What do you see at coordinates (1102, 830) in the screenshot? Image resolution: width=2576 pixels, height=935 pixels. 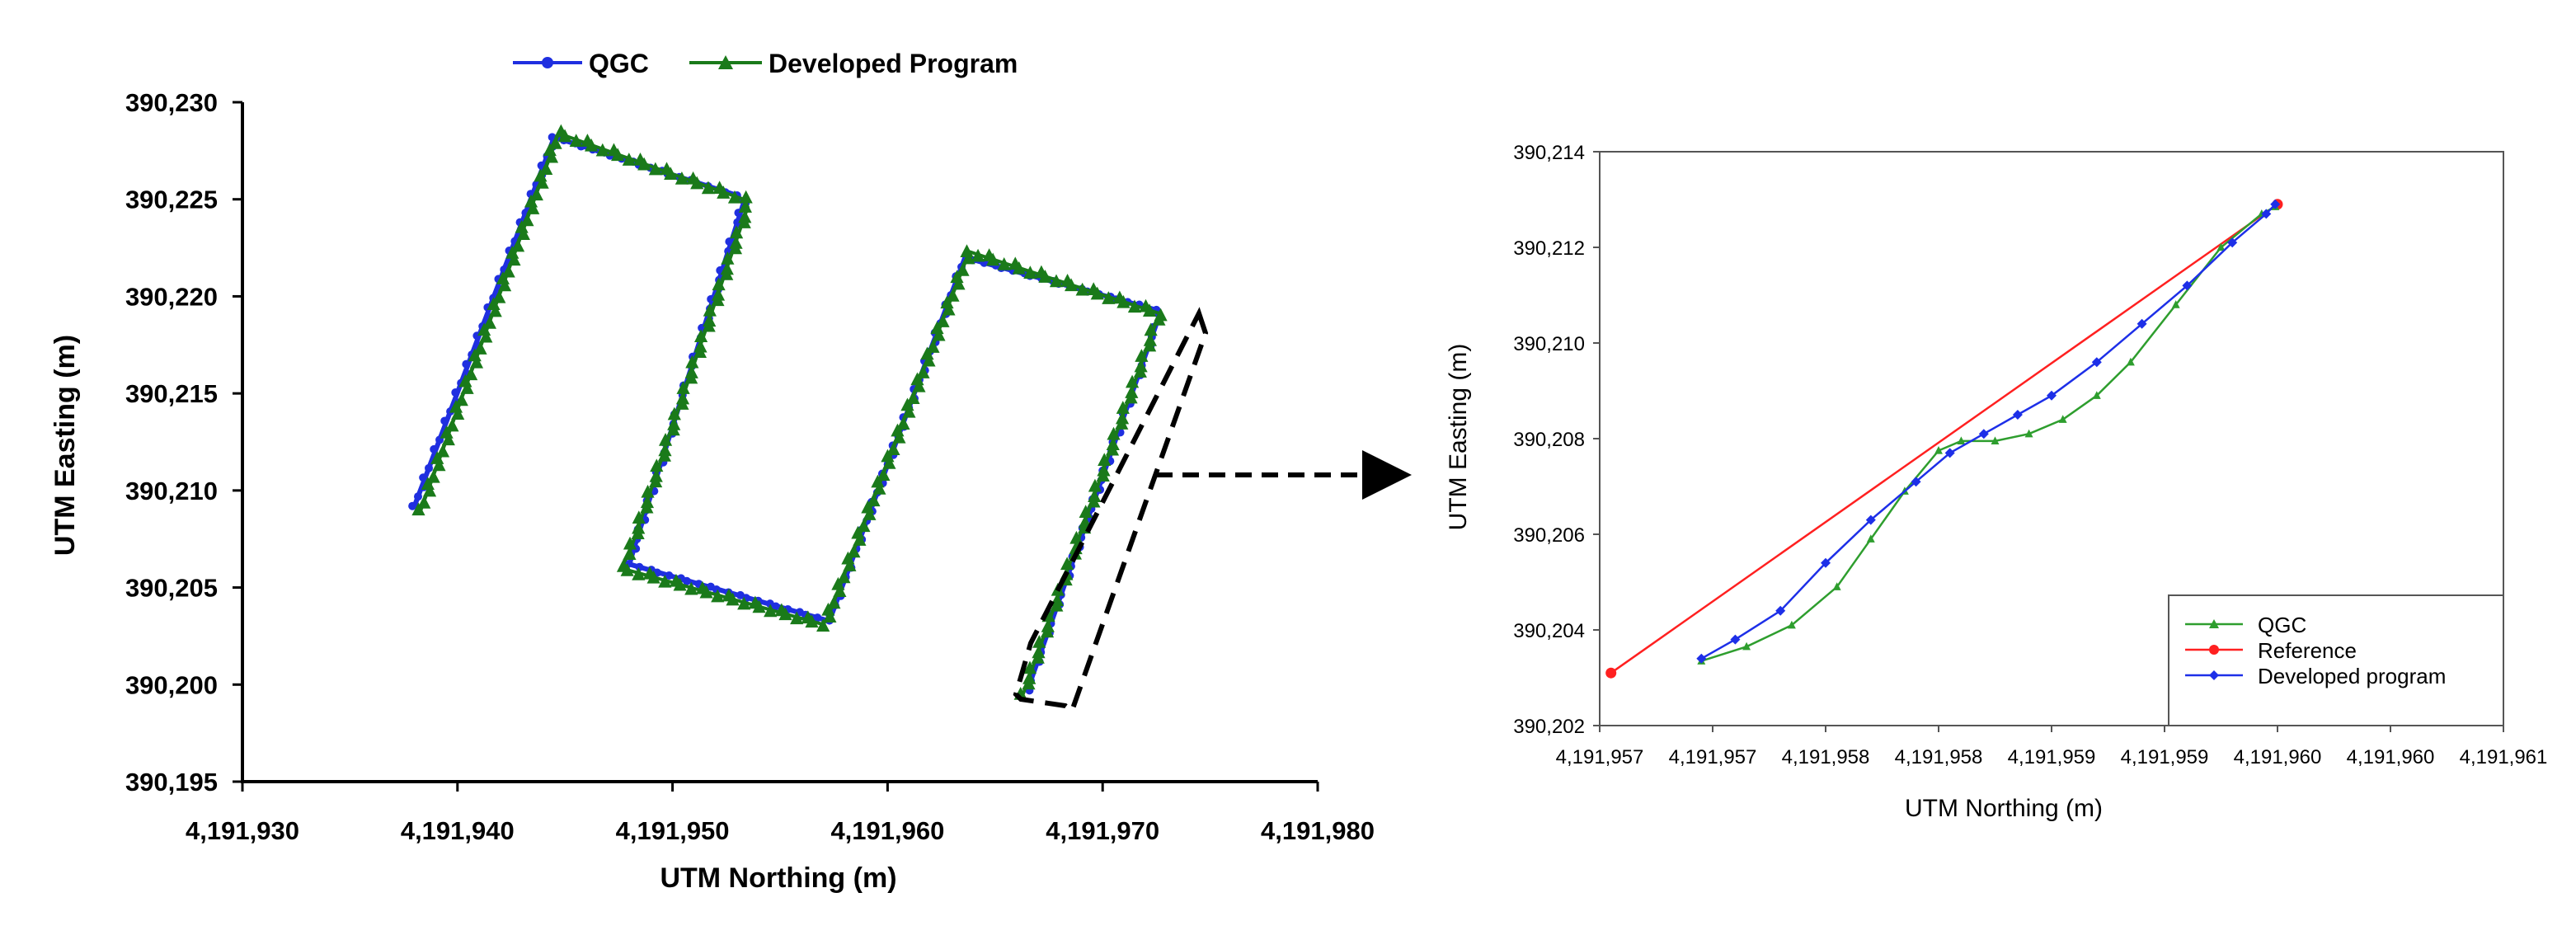 I see `left-x-tick-label: 4,191,970` at bounding box center [1102, 830].